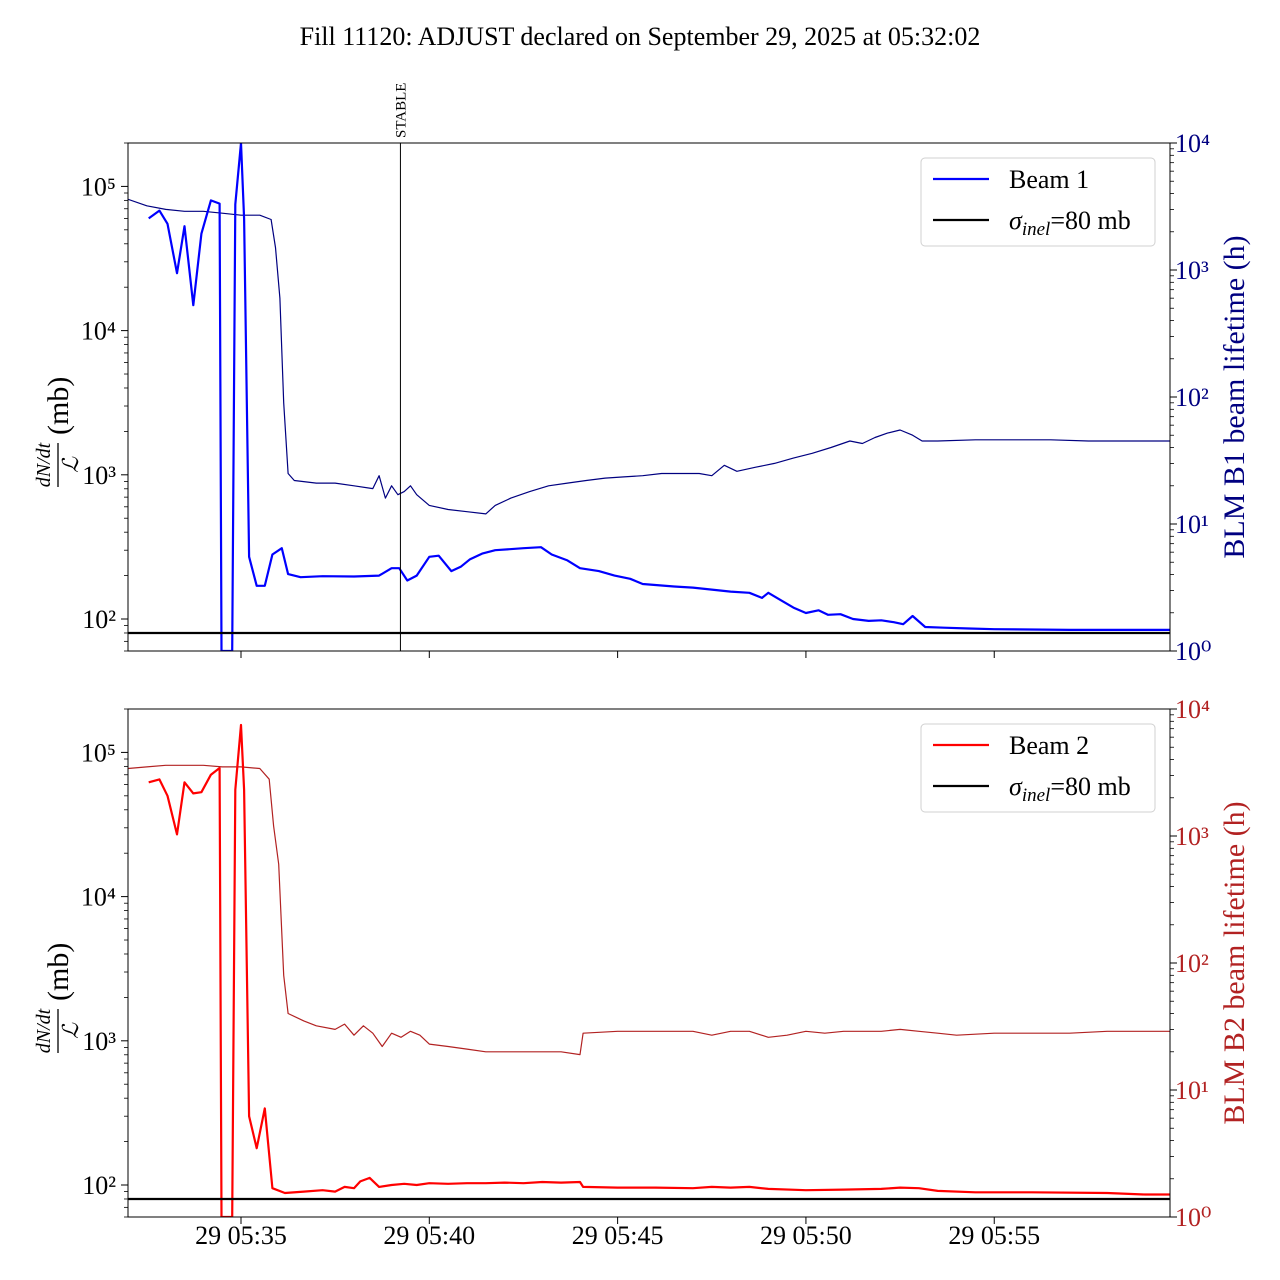 This screenshot has width=1280, height=1280. What do you see at coordinates (429, 1235) in the screenshot?
I see `x-tick-label: 29 05:40` at bounding box center [429, 1235].